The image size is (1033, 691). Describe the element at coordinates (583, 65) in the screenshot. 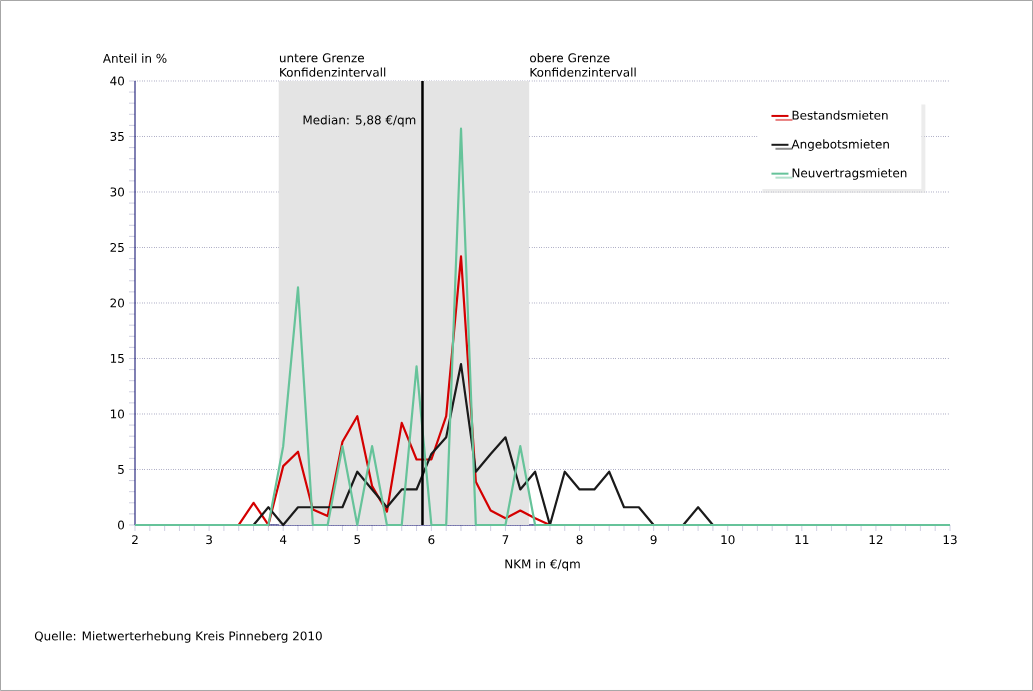

I see `annotation: obere Grenze Konfidenzintervall` at that location.